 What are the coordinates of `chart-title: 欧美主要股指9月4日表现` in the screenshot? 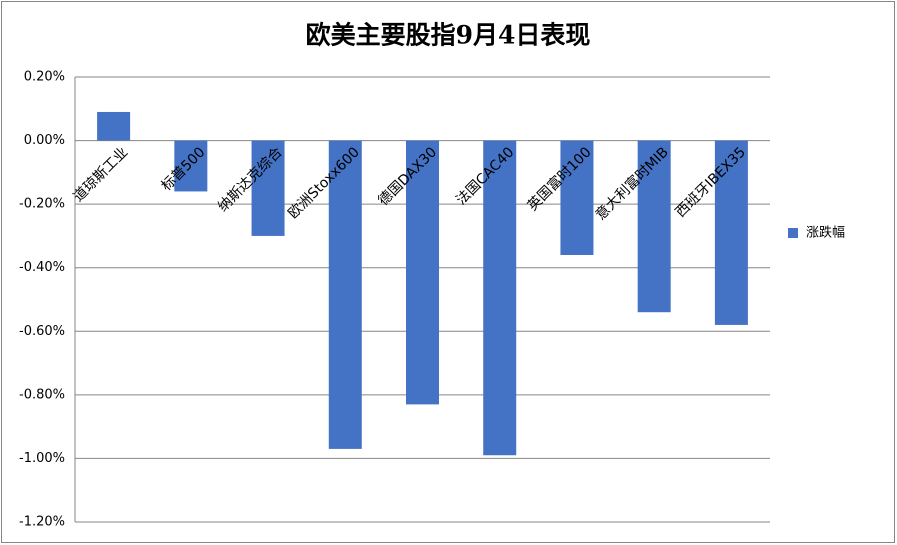 It's located at (448, 35).